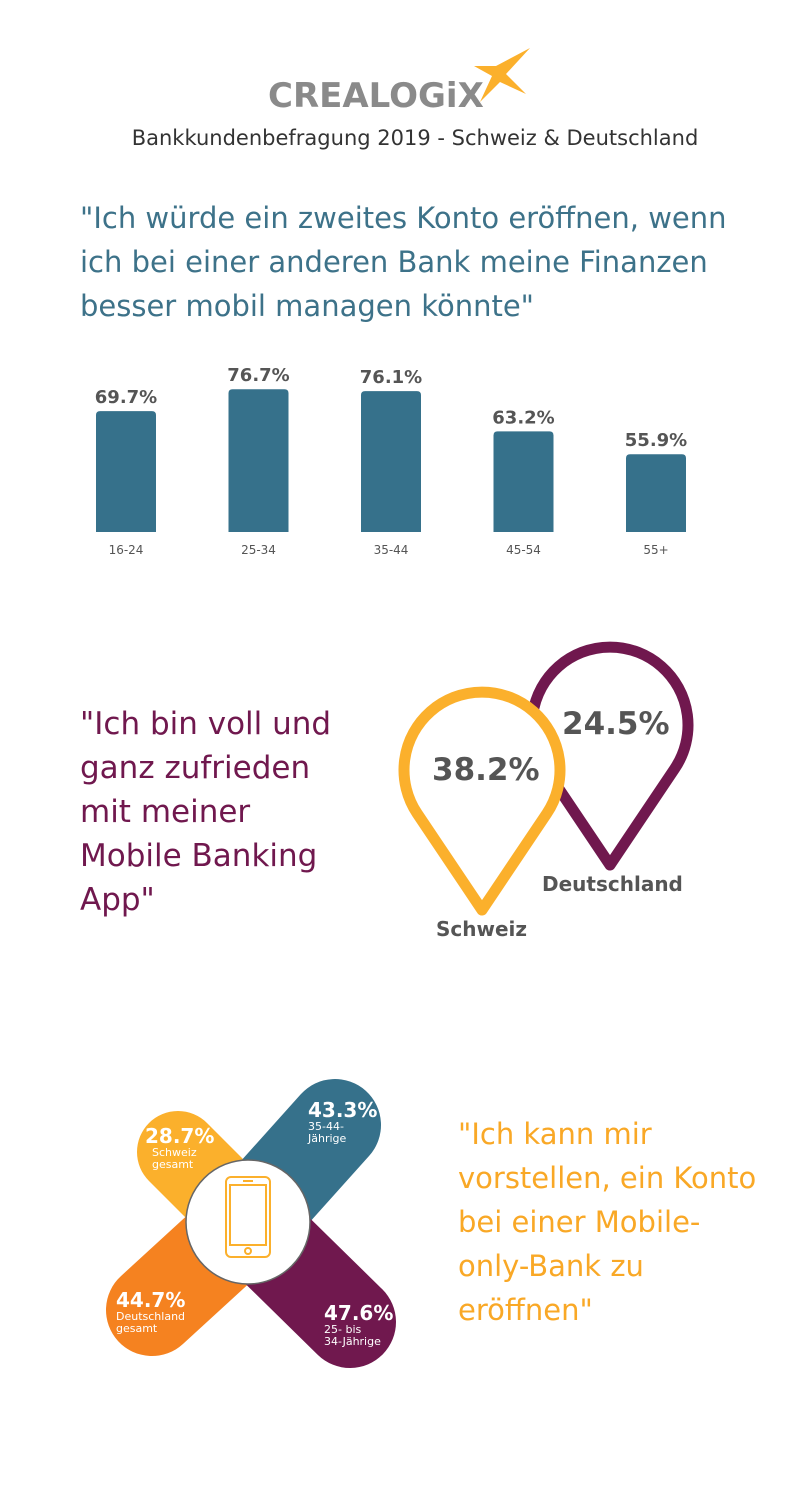 This screenshot has width=800, height=1500. I want to click on schweiz-label: Schweiz, so click(481, 929).